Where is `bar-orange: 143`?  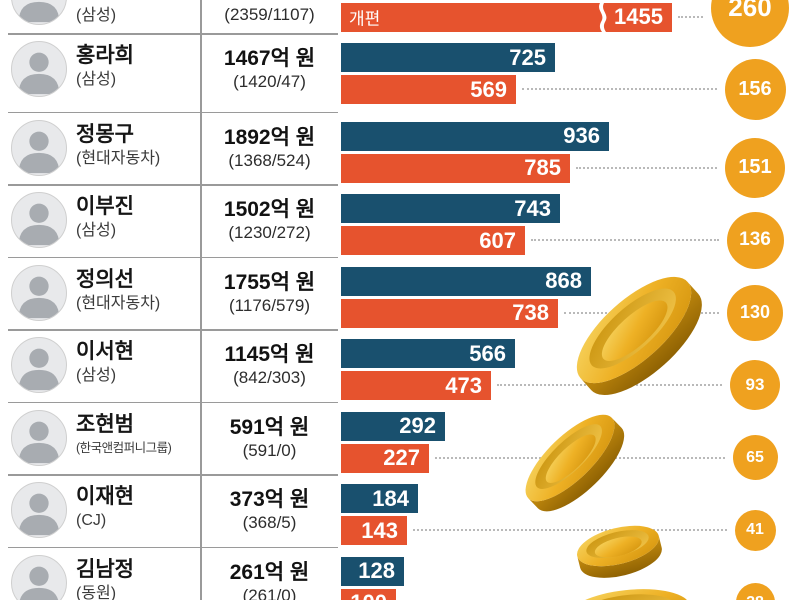 bar-orange: 143 is located at coordinates (374, 530).